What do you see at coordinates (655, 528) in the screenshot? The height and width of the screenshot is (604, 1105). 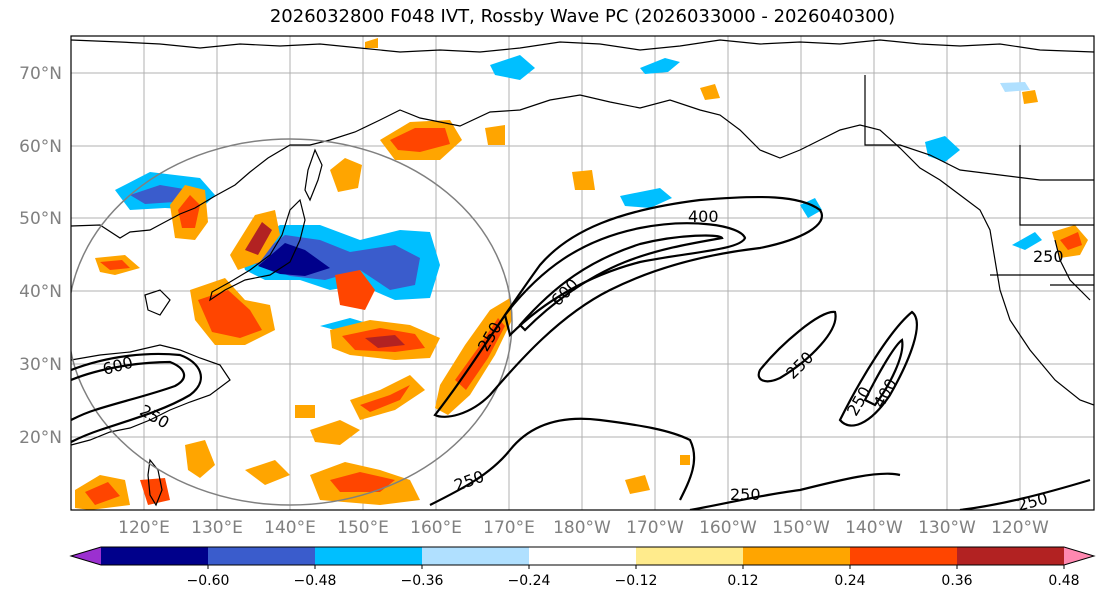 I see `lon-label: 170°W` at bounding box center [655, 528].